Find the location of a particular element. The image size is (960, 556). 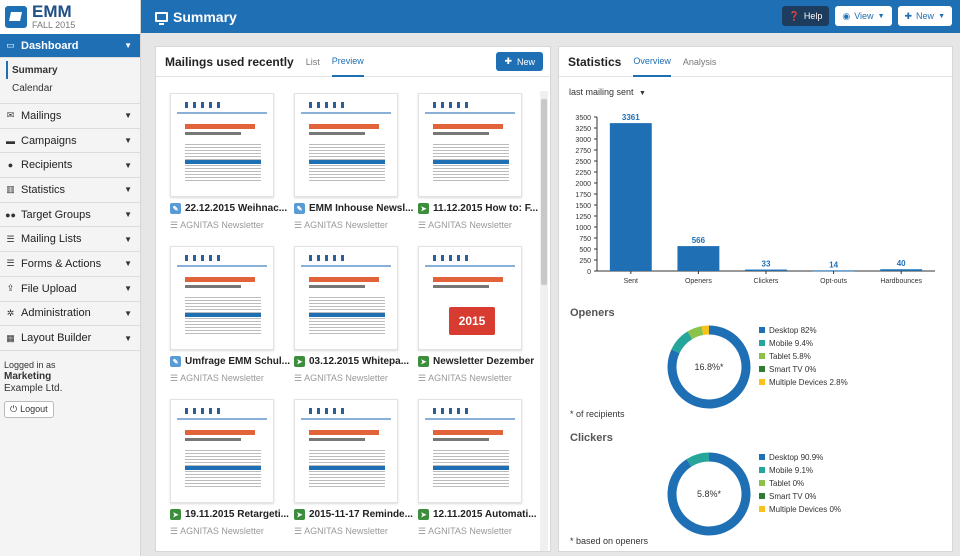

logout-label: Logout is located at coordinates (34, 409).